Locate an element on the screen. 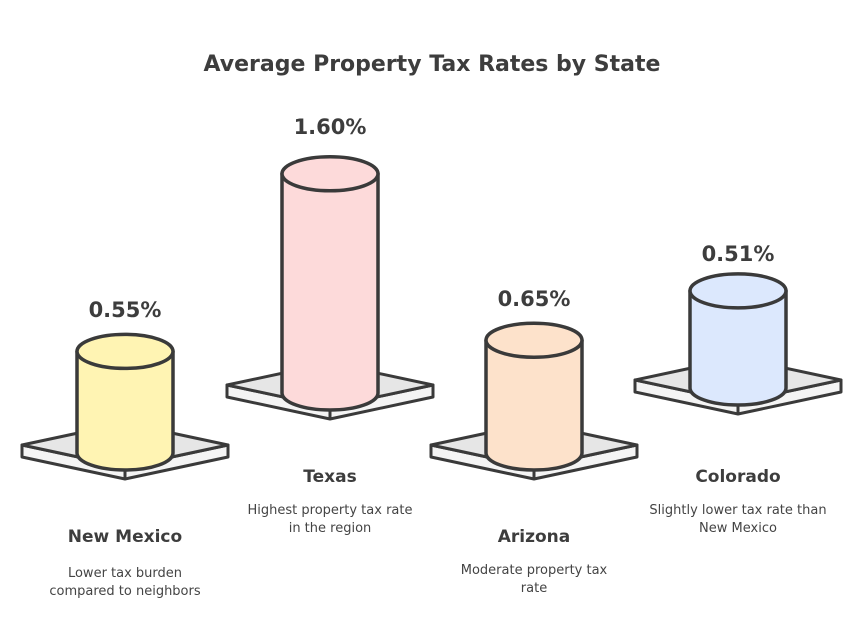 This screenshot has height=619, width=864. value-label-new-mexico: 0.55% is located at coordinates (125, 310).